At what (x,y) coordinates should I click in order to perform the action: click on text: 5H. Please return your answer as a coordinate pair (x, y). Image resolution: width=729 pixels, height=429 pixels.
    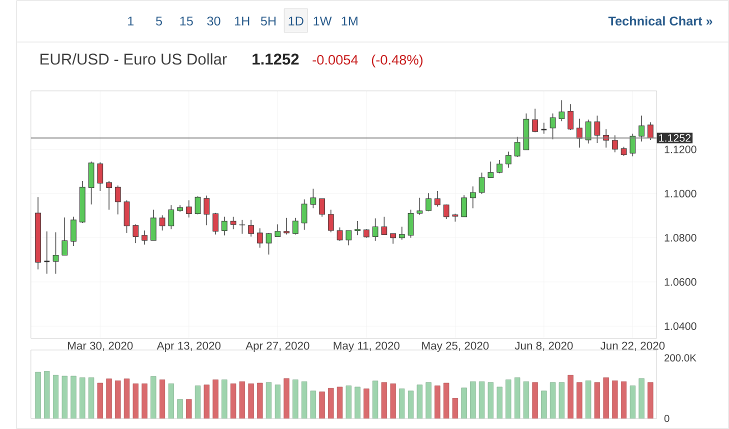
    Looking at the image, I should click on (268, 21).